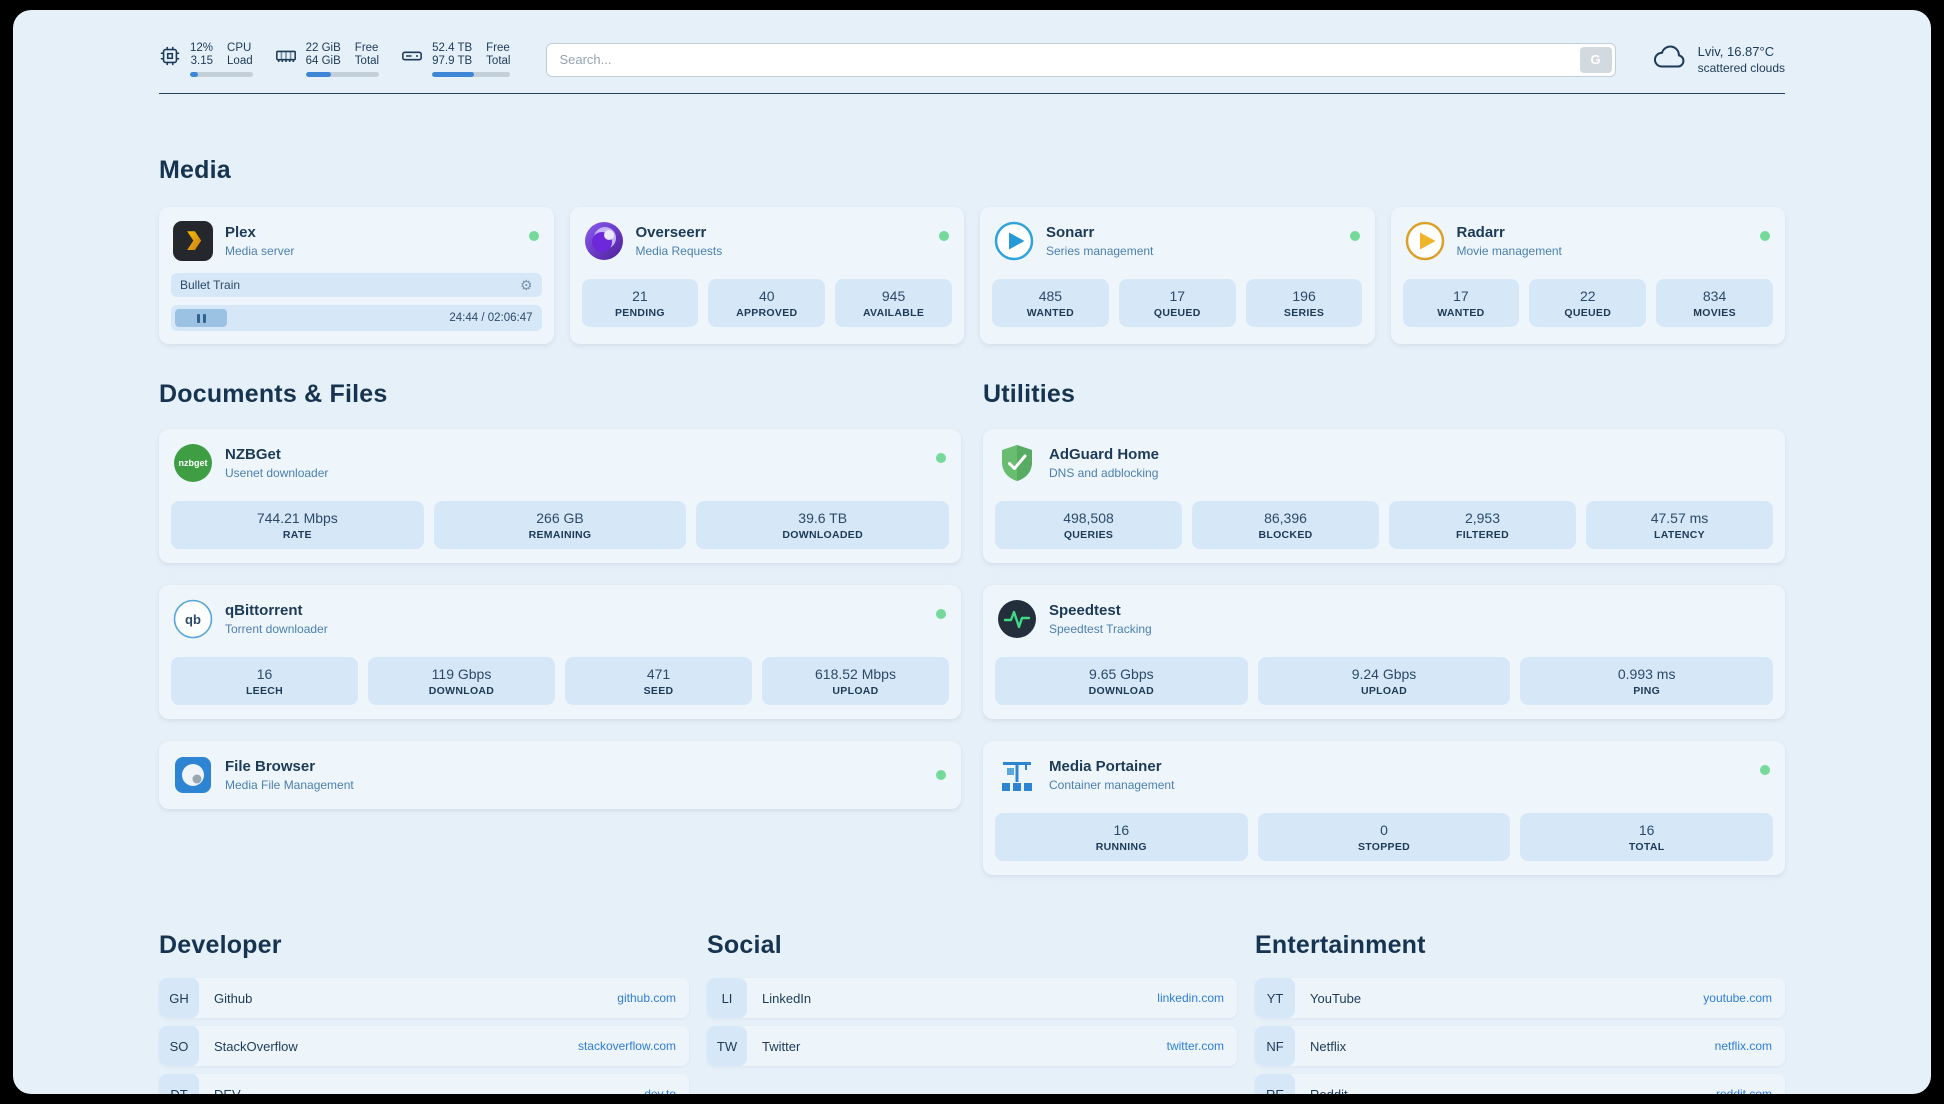  I want to click on stat-stopped: 0 STOPPED, so click(1384, 837).